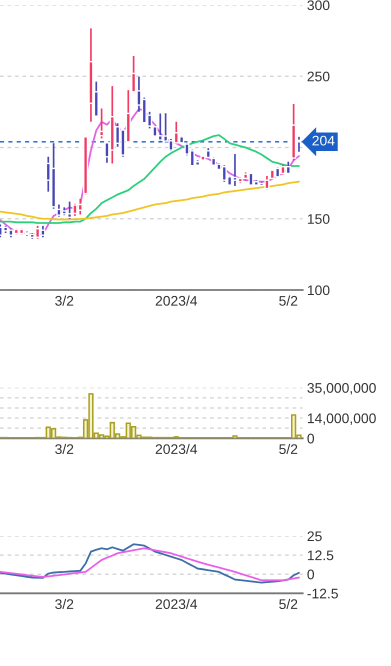  What do you see at coordinates (318, 5) in the screenshot?
I see `y-tick-label: 300` at bounding box center [318, 5].